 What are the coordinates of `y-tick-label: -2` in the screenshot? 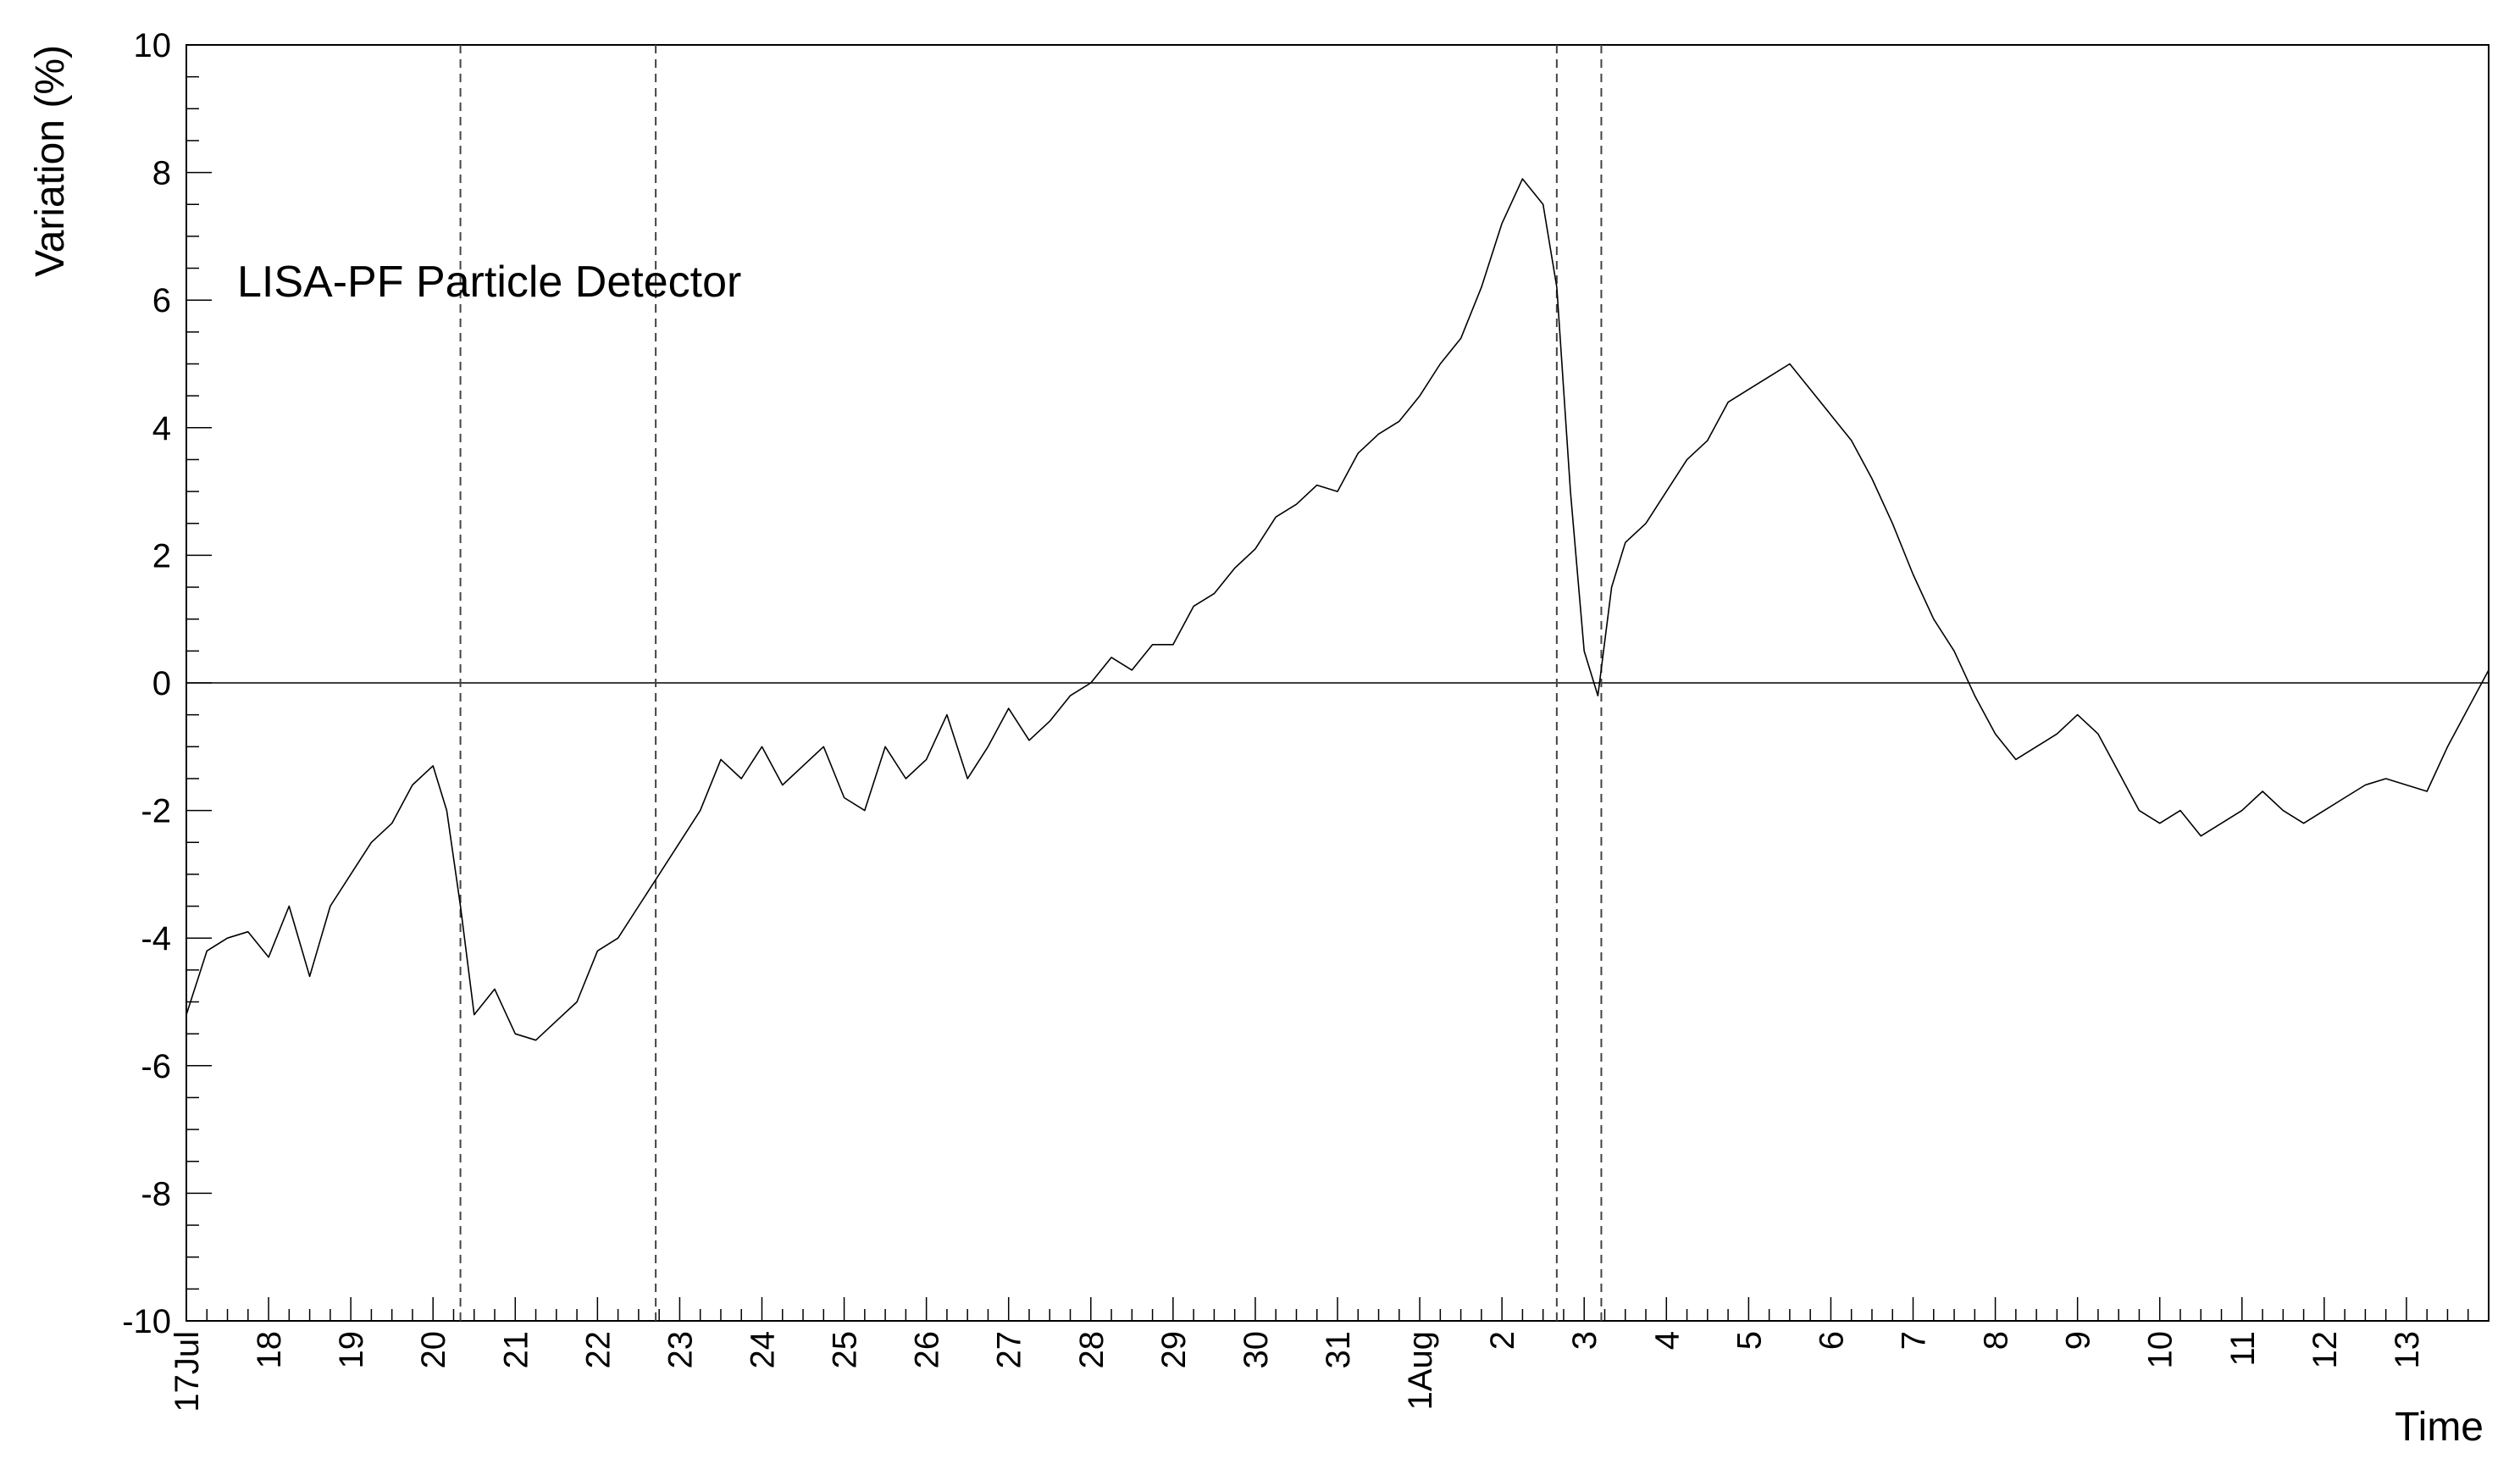 It's located at (156, 812).